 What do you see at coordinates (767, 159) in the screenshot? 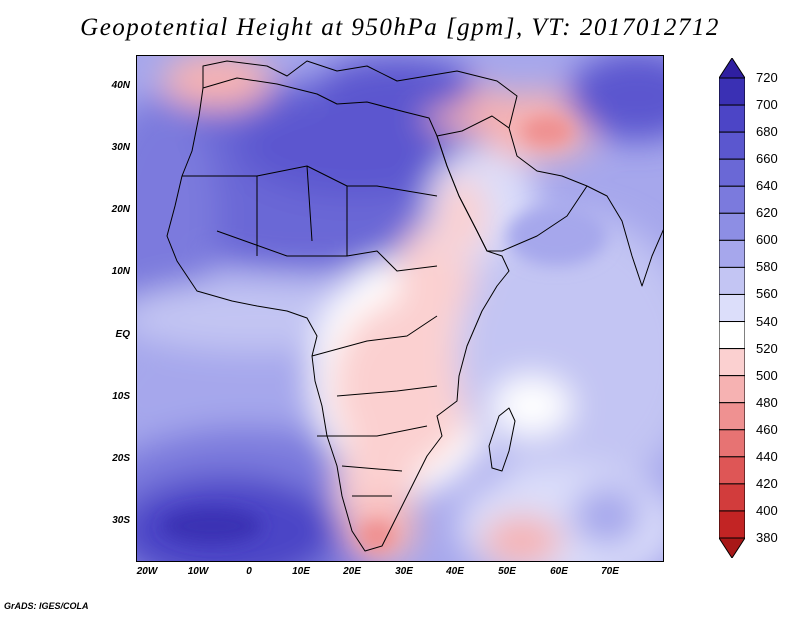
I see `colorbar-label: 660` at bounding box center [767, 159].